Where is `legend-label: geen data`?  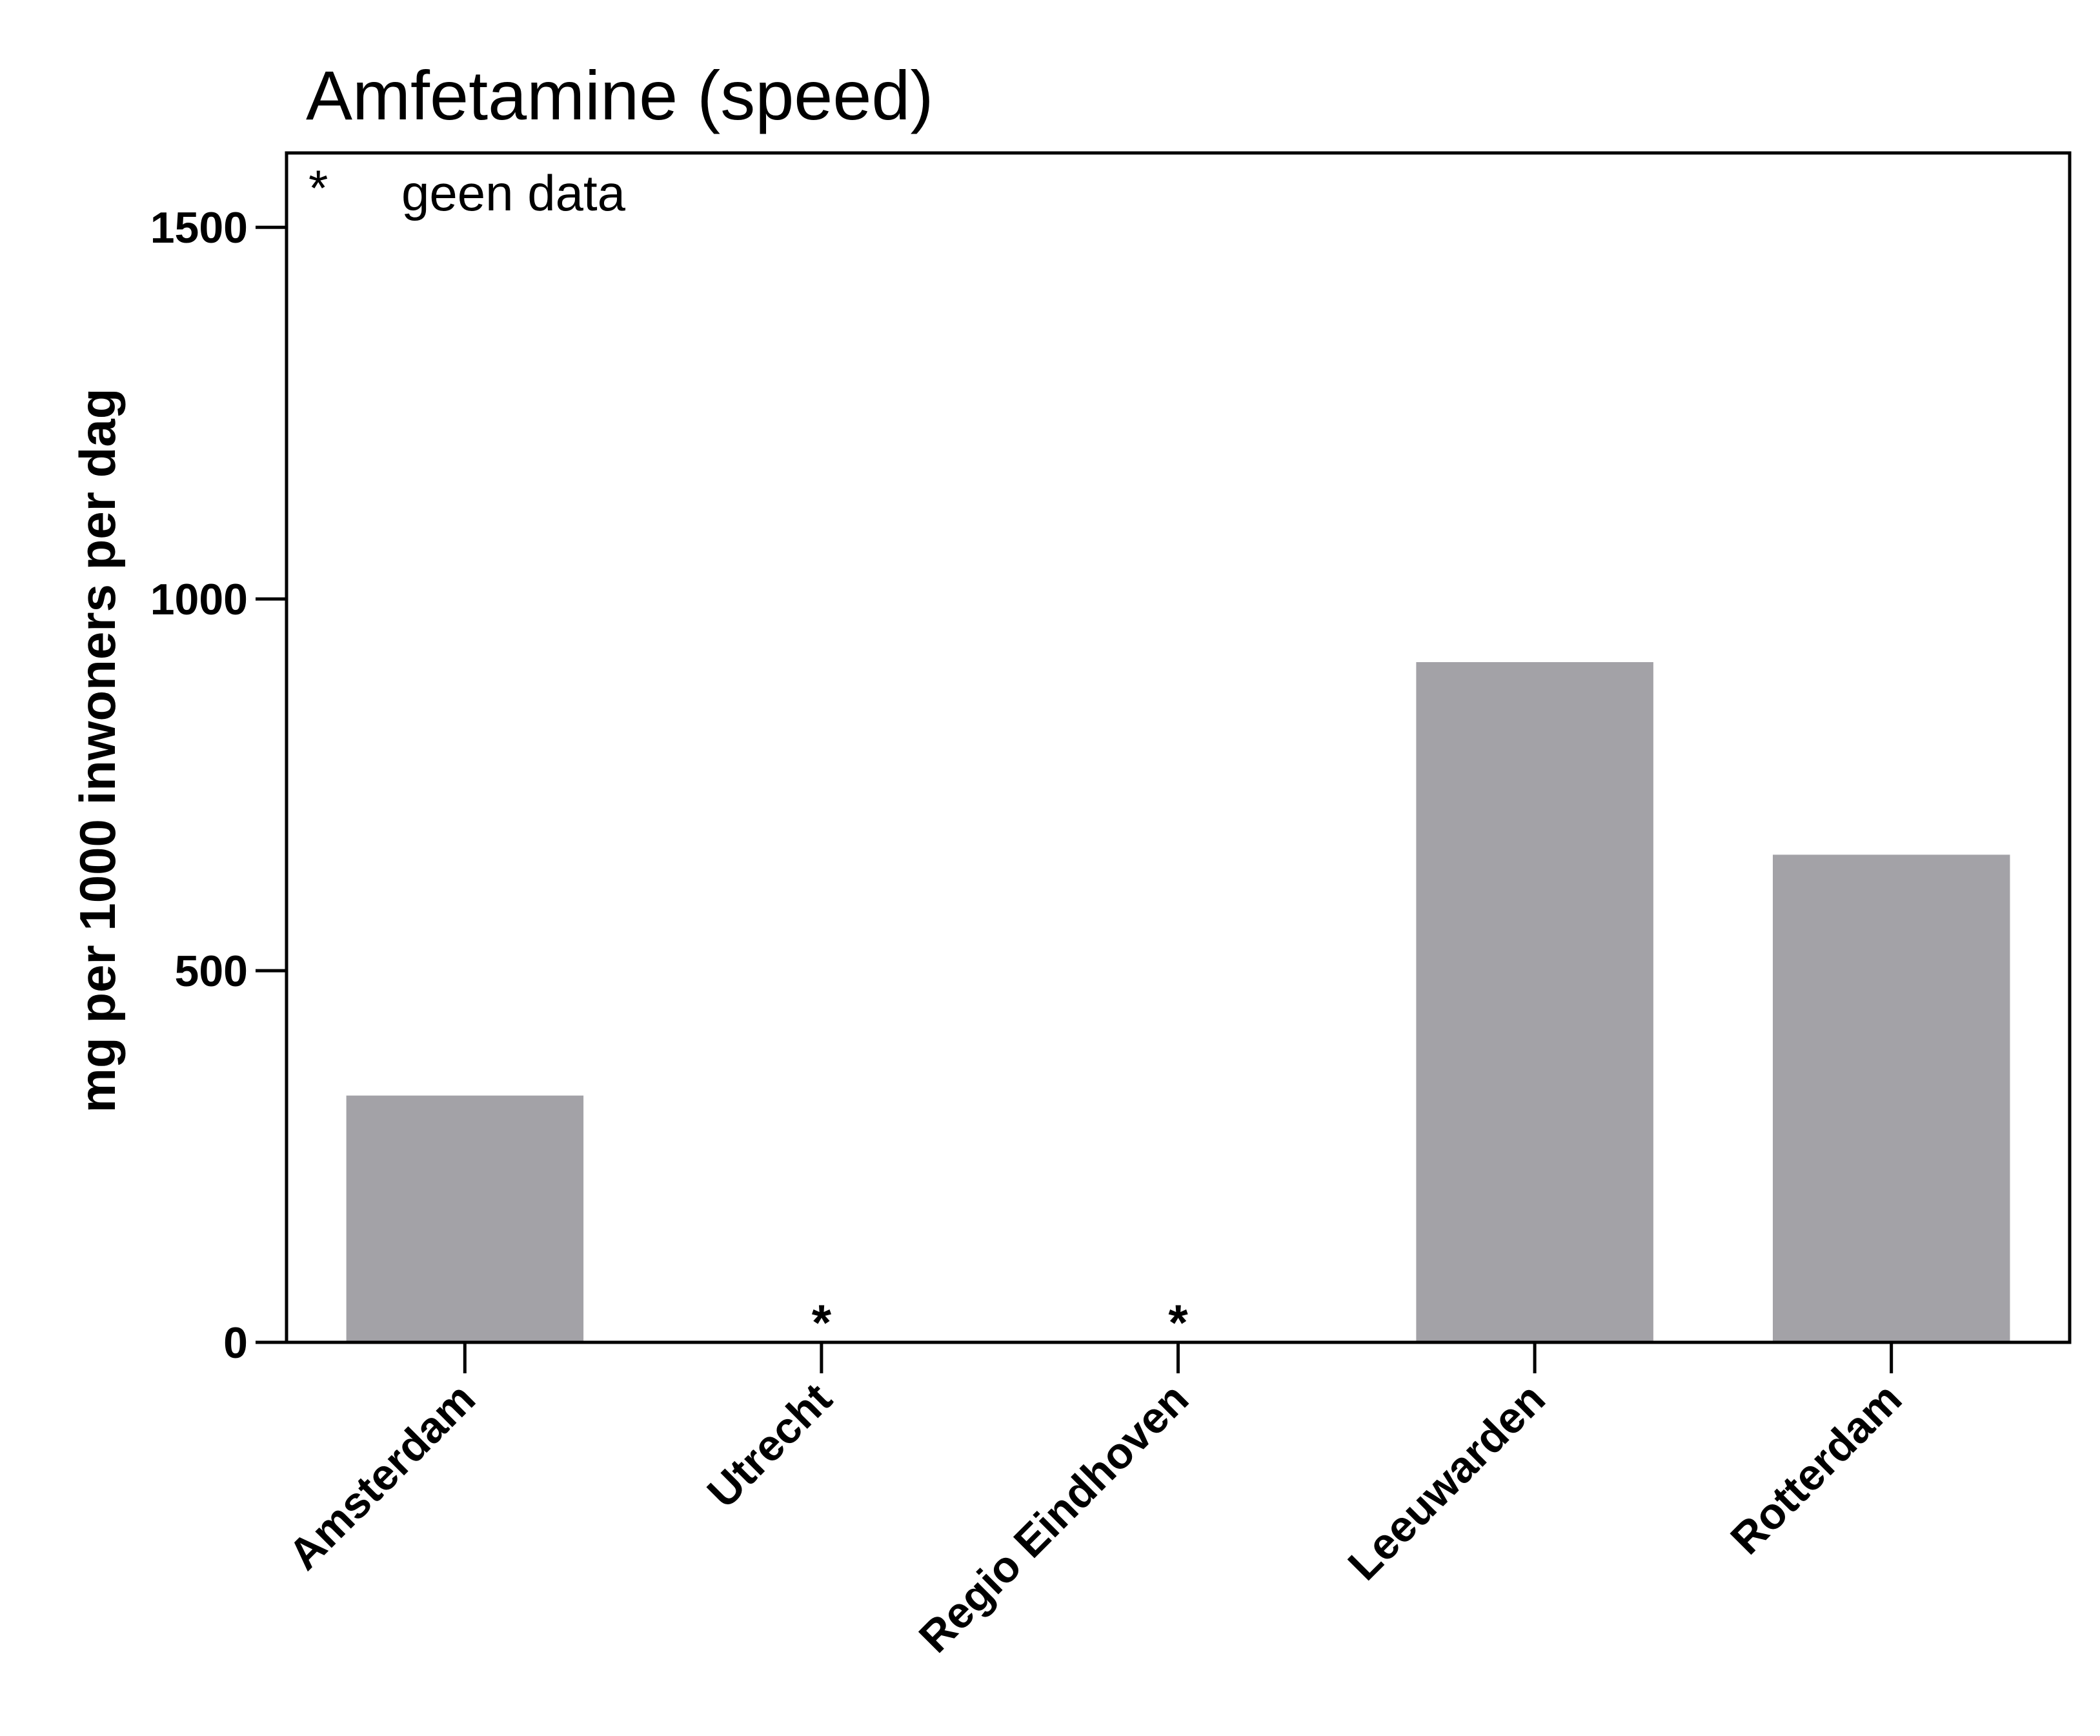 legend-label: geen data is located at coordinates (513, 193).